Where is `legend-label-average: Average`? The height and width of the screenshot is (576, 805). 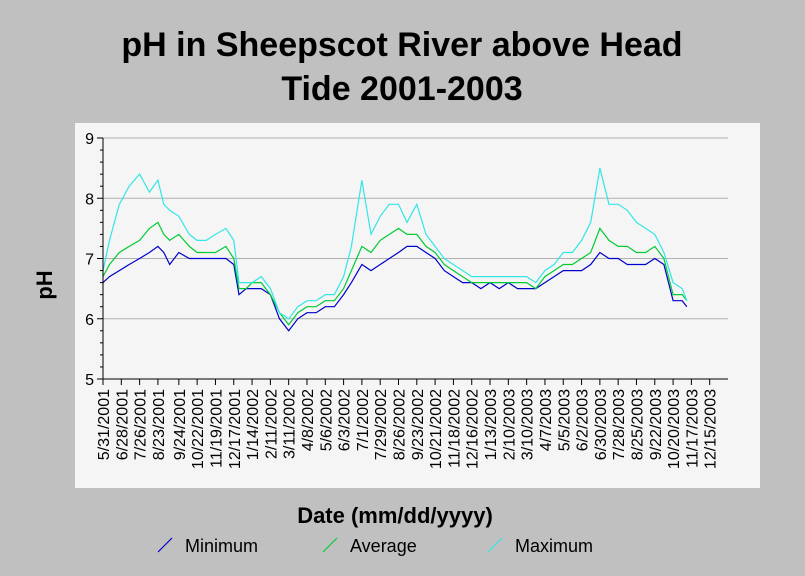 legend-label-average: Average is located at coordinates (383, 546).